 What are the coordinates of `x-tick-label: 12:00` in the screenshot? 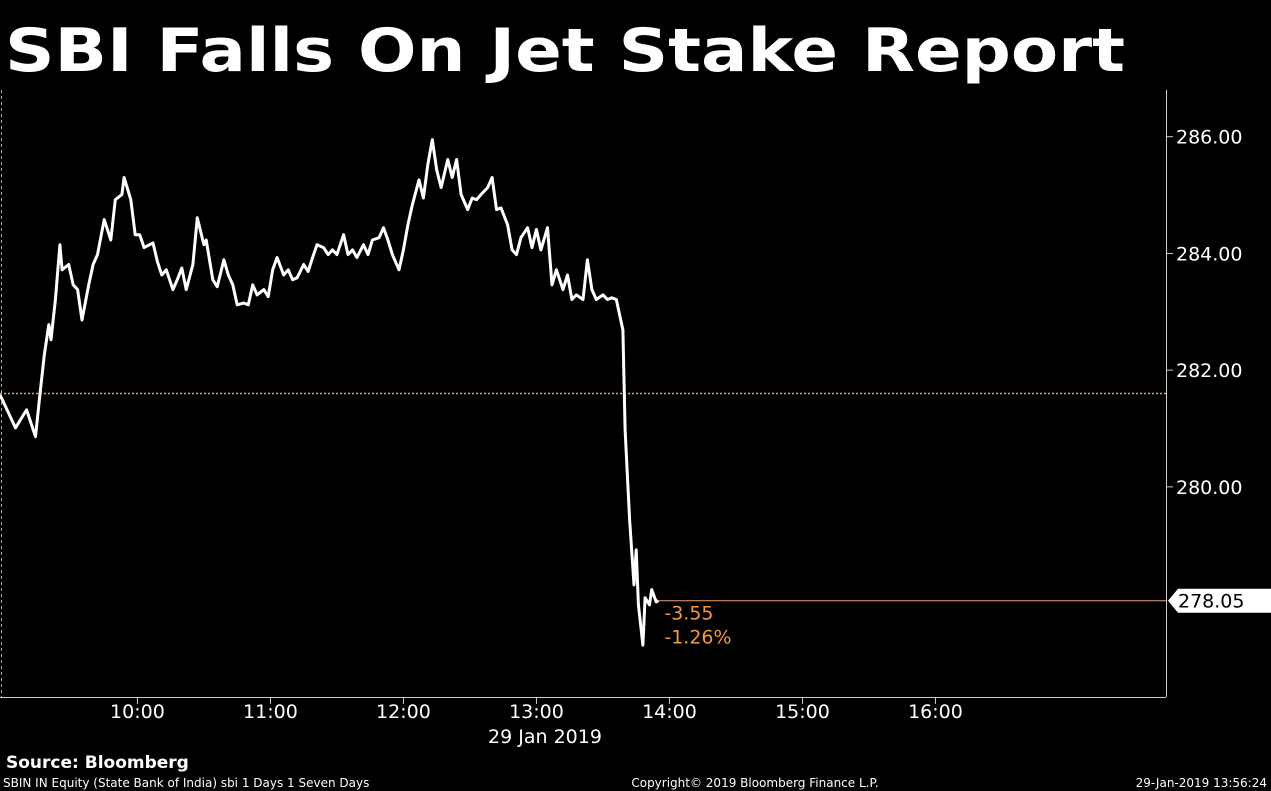 It's located at (403, 712).